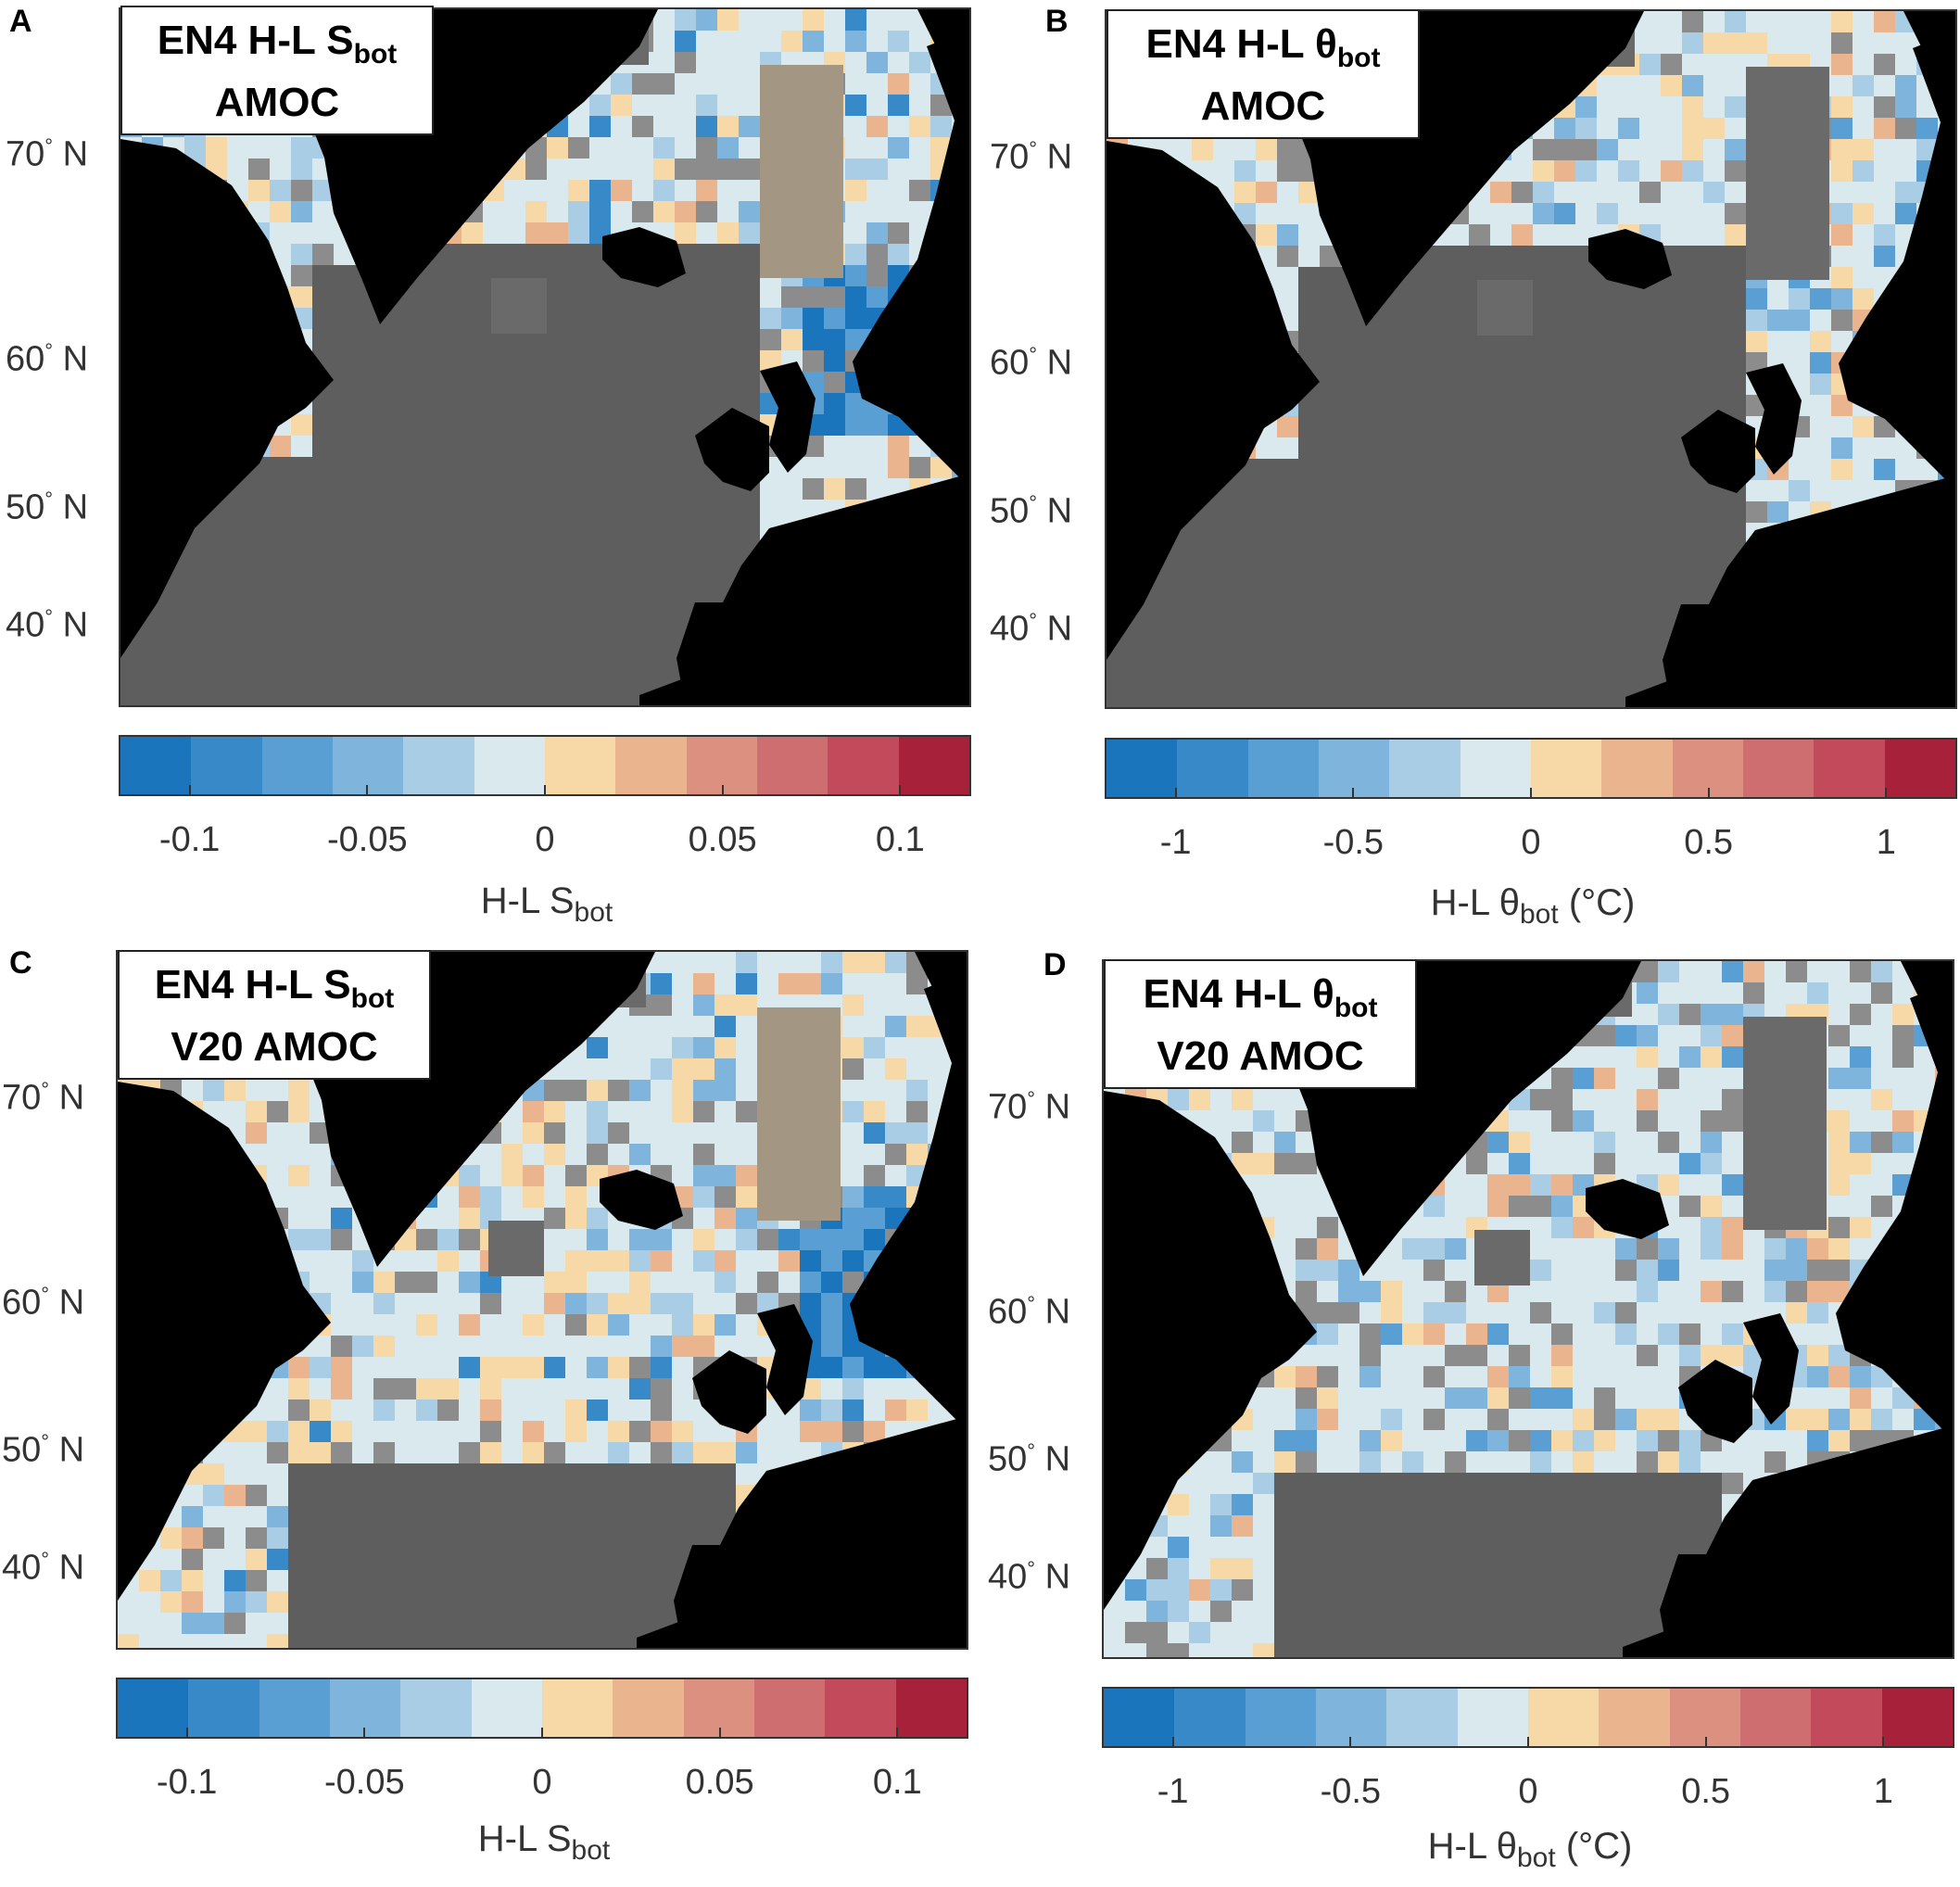 The image size is (1960, 1887). I want to click on land-ireland, so click(1718, 451).